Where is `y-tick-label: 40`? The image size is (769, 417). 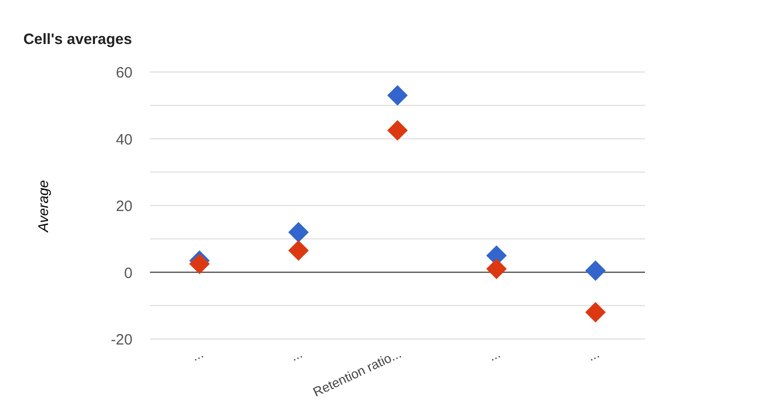 y-tick-label: 40 is located at coordinates (124, 139).